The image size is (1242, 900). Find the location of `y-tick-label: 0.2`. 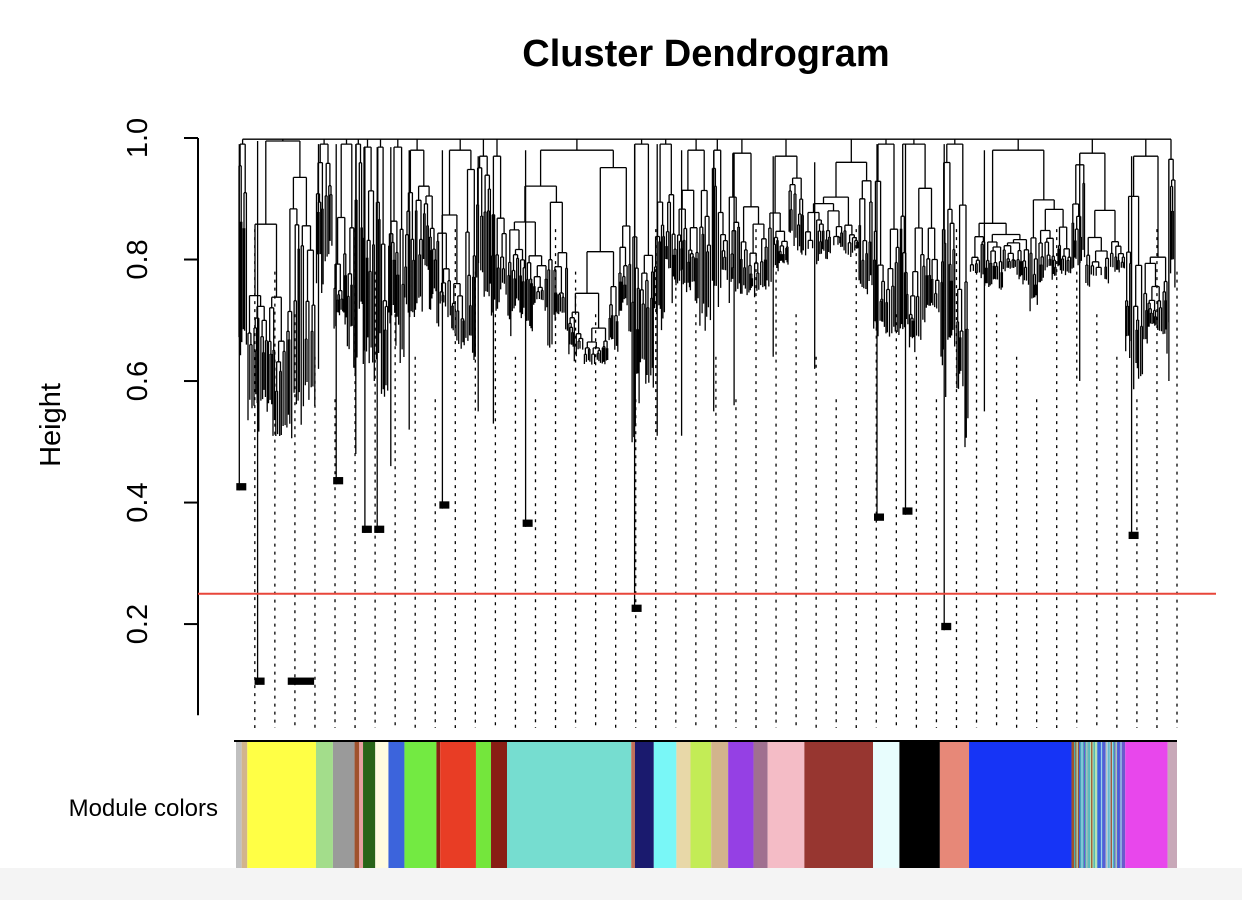

y-tick-label: 0.2 is located at coordinates (138, 624).